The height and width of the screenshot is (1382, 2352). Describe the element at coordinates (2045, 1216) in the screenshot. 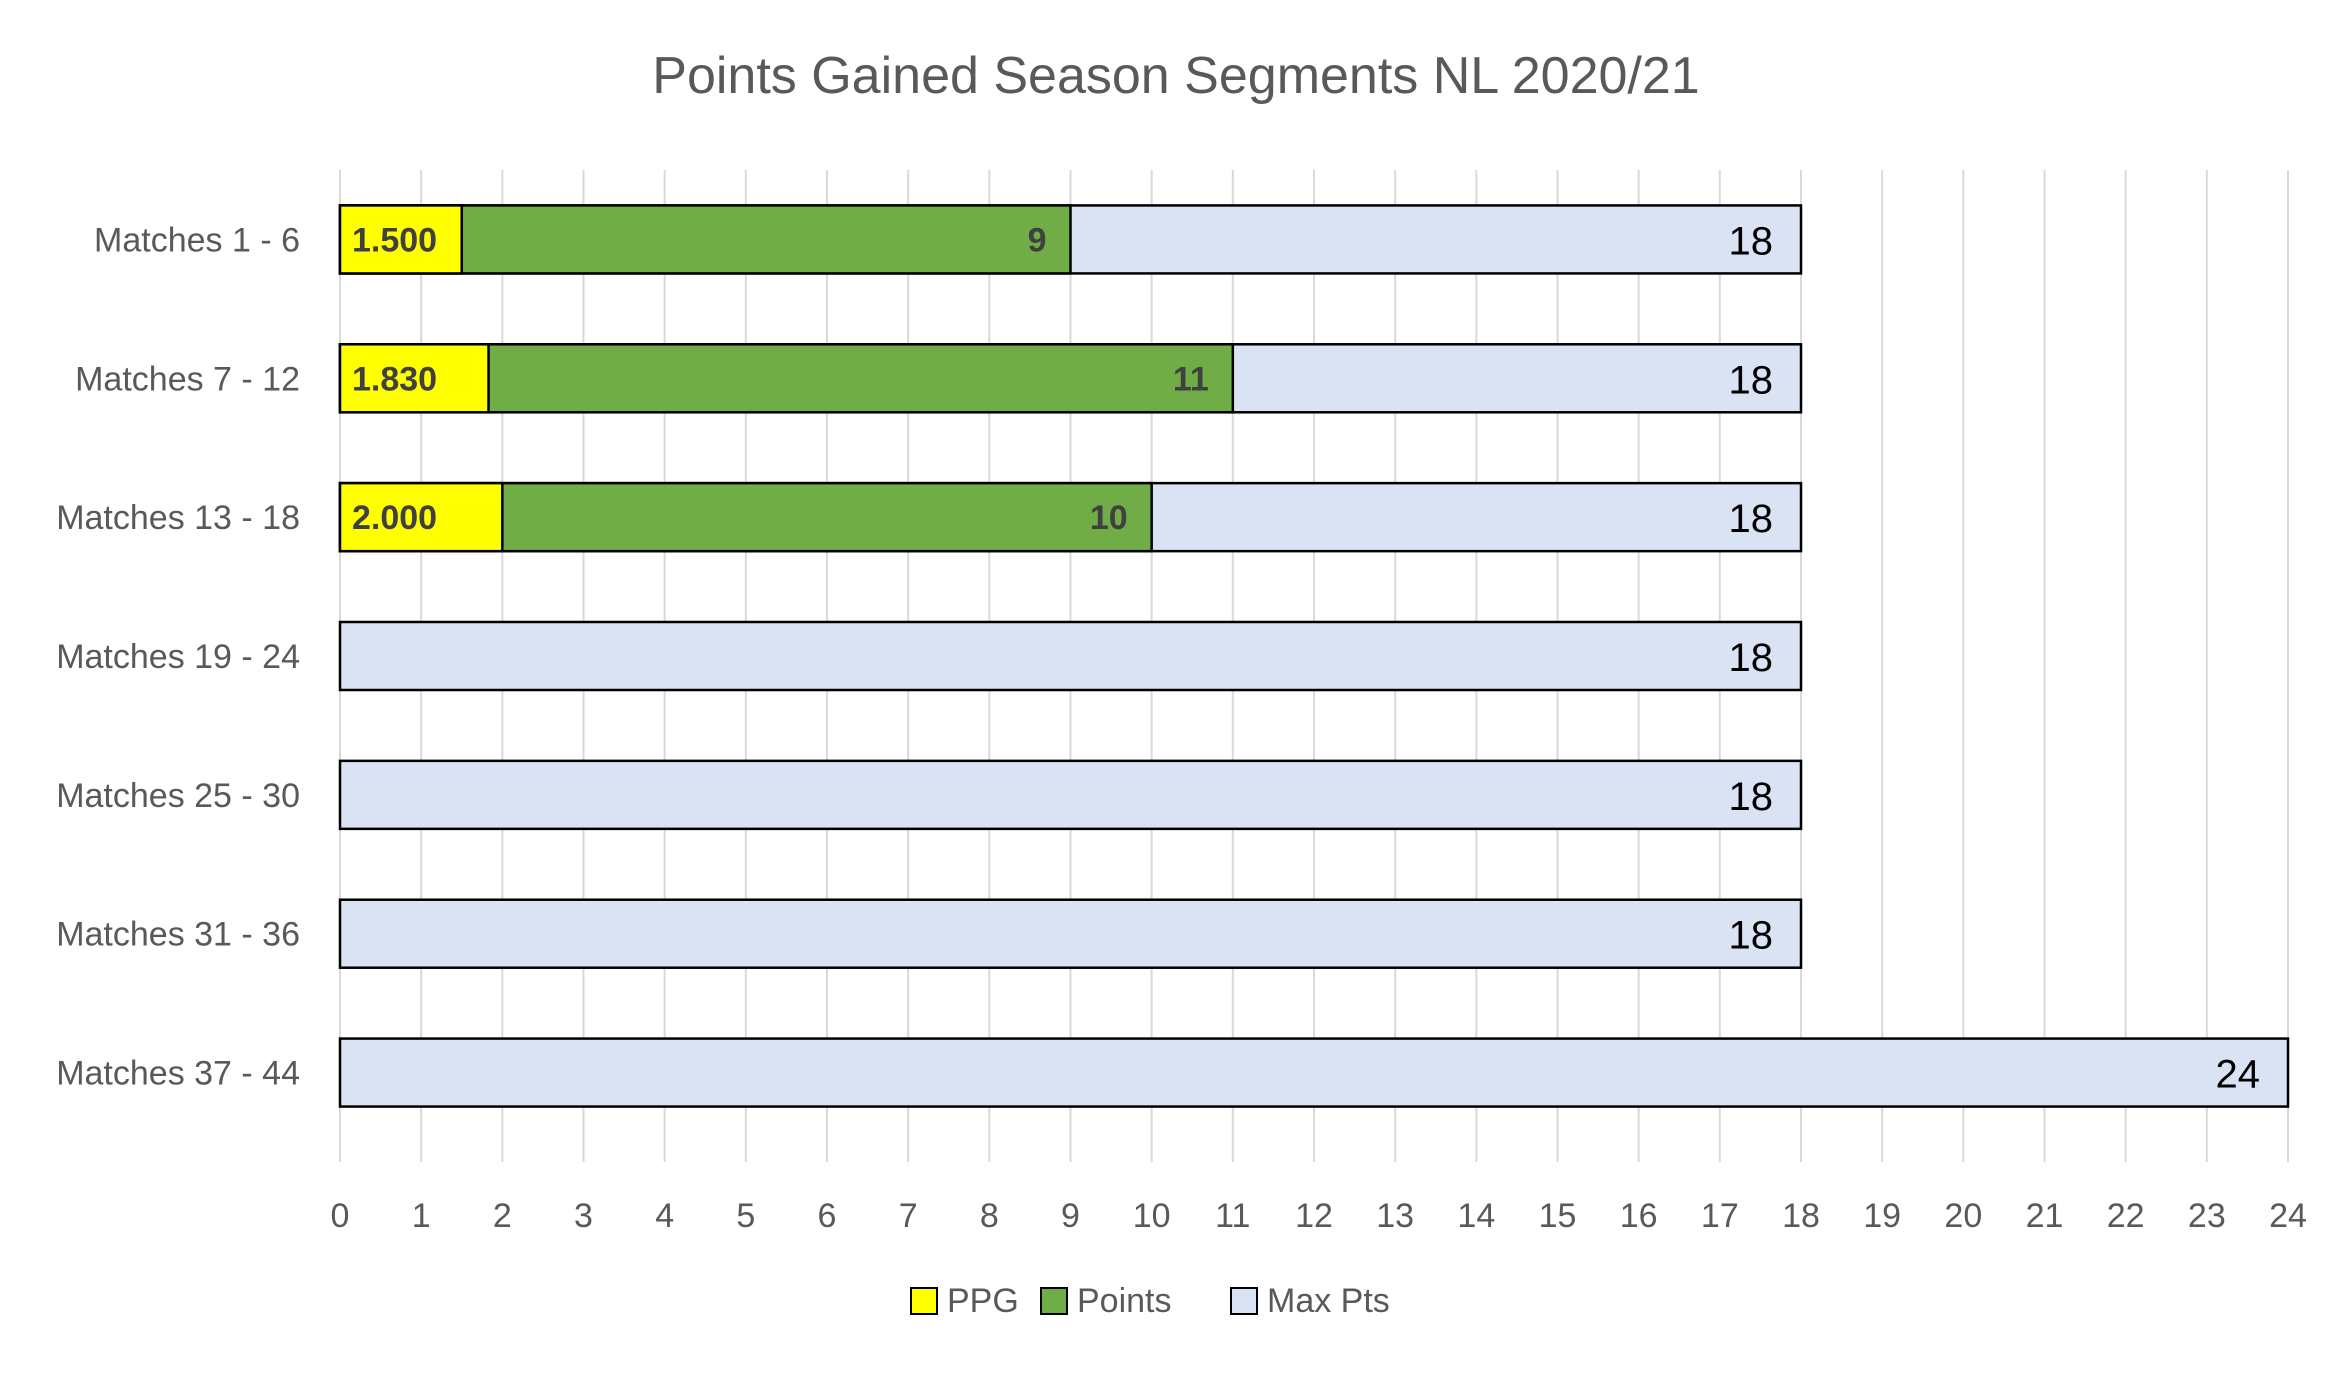

I see `x-tick-label: 21` at that location.